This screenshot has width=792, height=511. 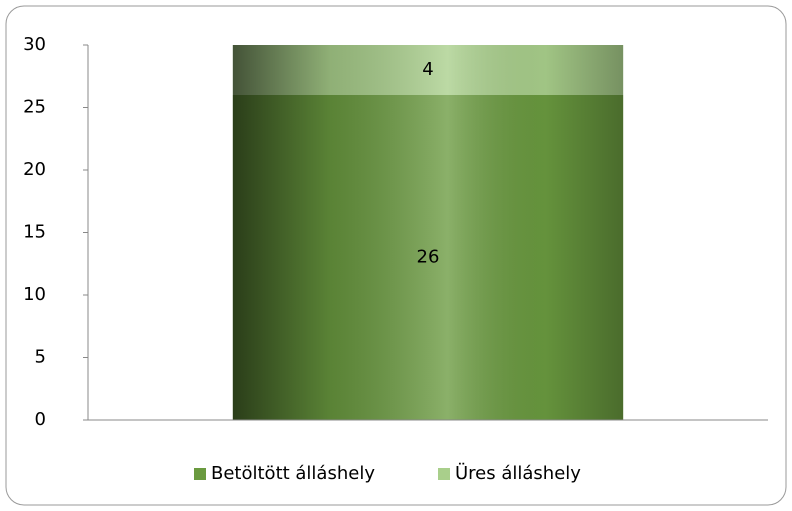 What do you see at coordinates (34, 44) in the screenshot?
I see `y-tick-label: 30` at bounding box center [34, 44].